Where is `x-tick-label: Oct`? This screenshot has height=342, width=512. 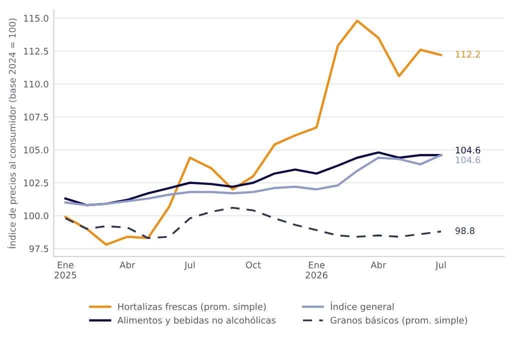 x-tick-label: Oct is located at coordinates (253, 265).